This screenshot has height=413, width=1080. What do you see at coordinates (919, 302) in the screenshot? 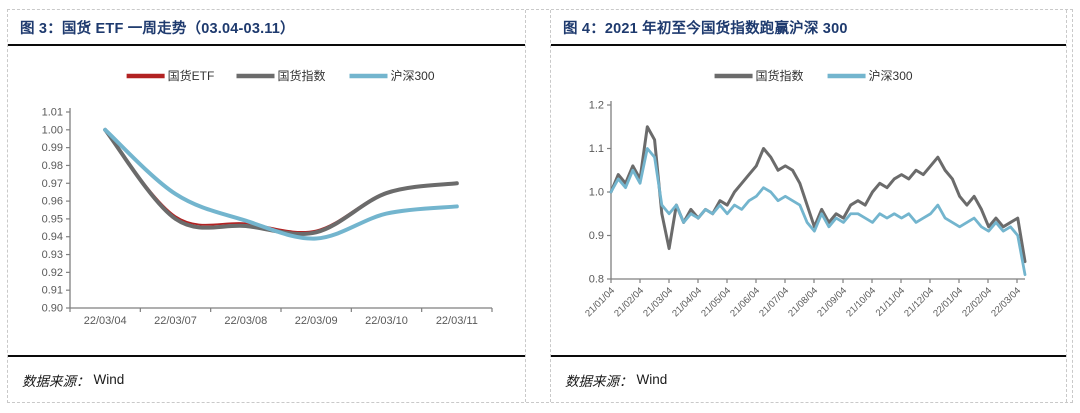
I see `svg-text: 21/12/04` at bounding box center [919, 302].